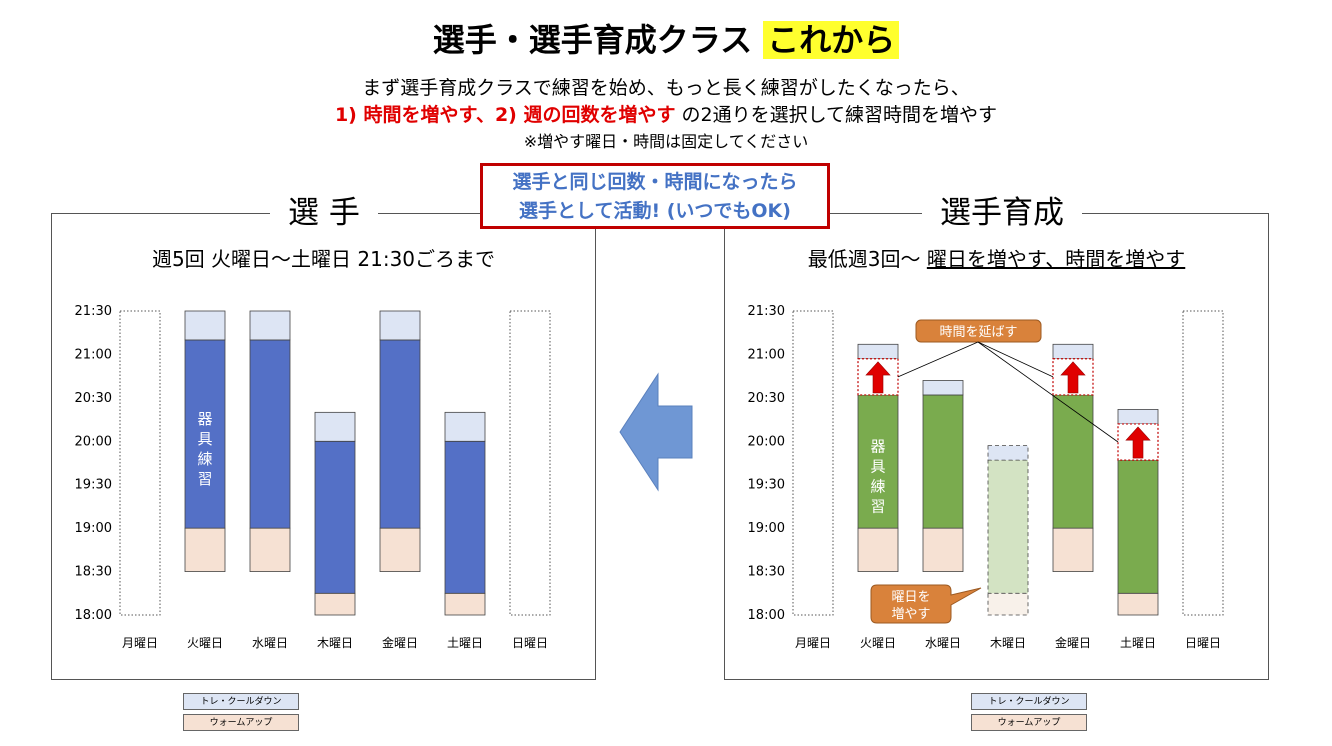 The height and width of the screenshot is (746, 1332). Describe the element at coordinates (655, 211) in the screenshot. I see `callout-line-2: 選手として活動! (いつでもOK)` at that location.